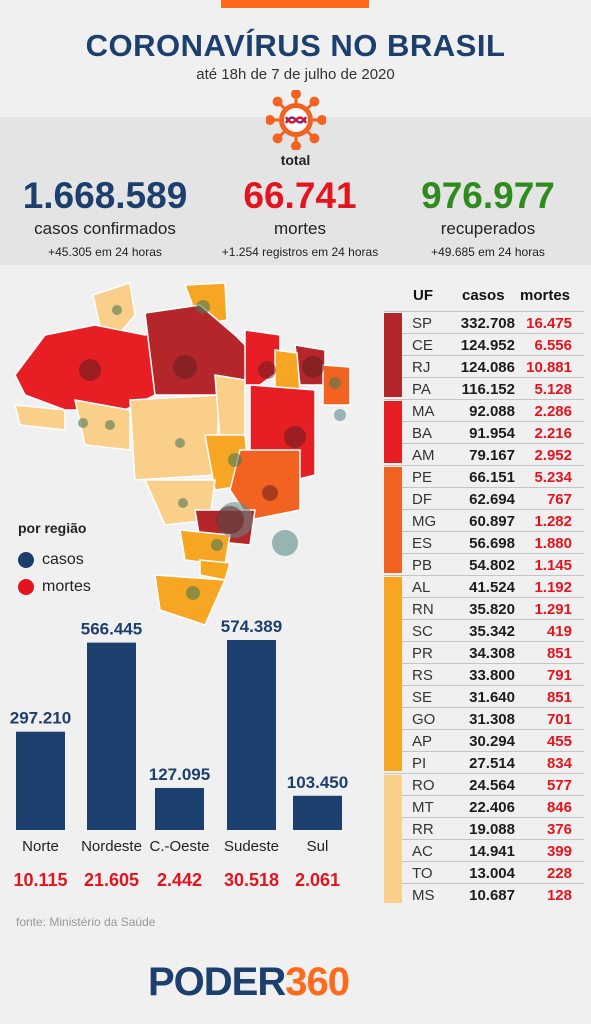 This screenshot has height=1024, width=591. I want to click on cell-casos: 10.687, so click(492, 895).